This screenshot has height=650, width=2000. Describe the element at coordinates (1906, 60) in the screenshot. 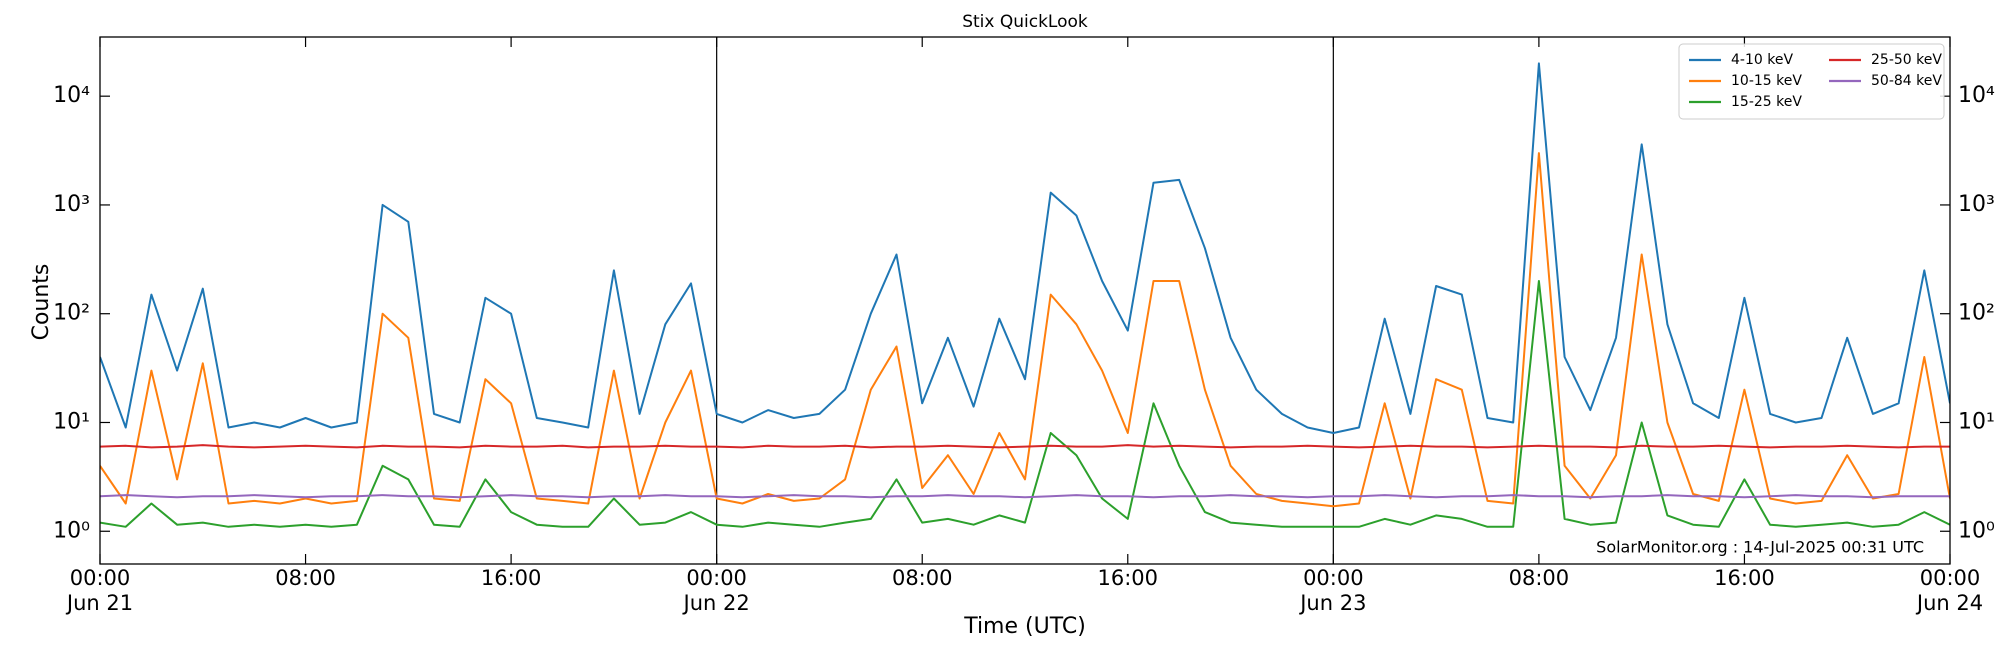

I see `legend-label: 25-50 keV` at that location.